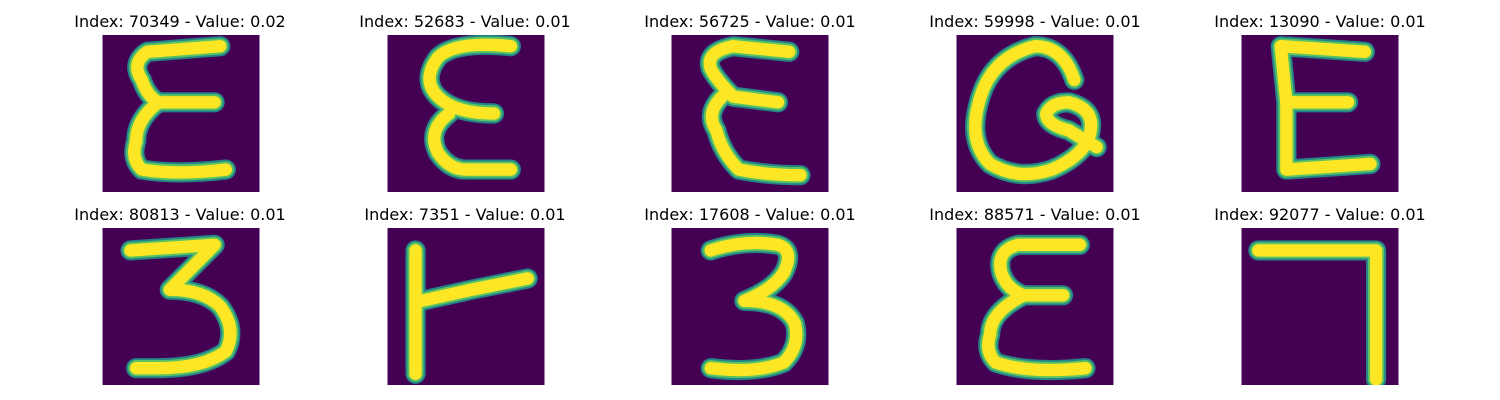 The image size is (1500, 400). Describe the element at coordinates (1035, 21) in the screenshot. I see `panel-title: Index: 59998 - Value: 0.01` at that location.